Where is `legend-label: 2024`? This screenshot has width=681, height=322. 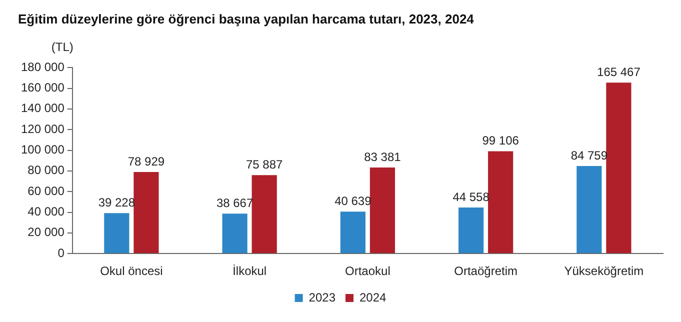
legend-label: 2024 is located at coordinates (373, 297).